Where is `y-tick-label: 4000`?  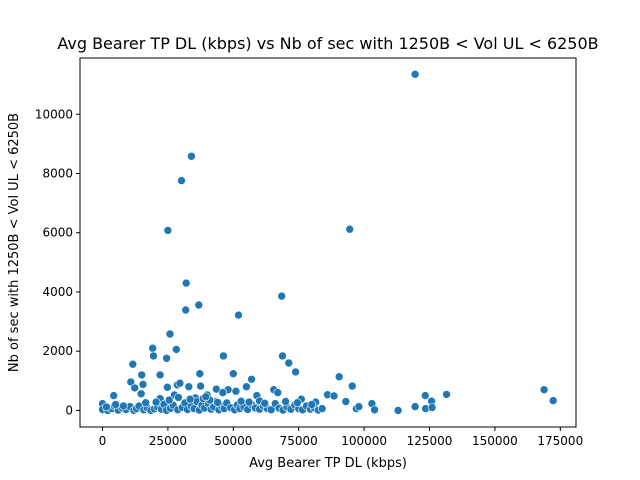
y-tick-label: 4000 is located at coordinates (57, 292).